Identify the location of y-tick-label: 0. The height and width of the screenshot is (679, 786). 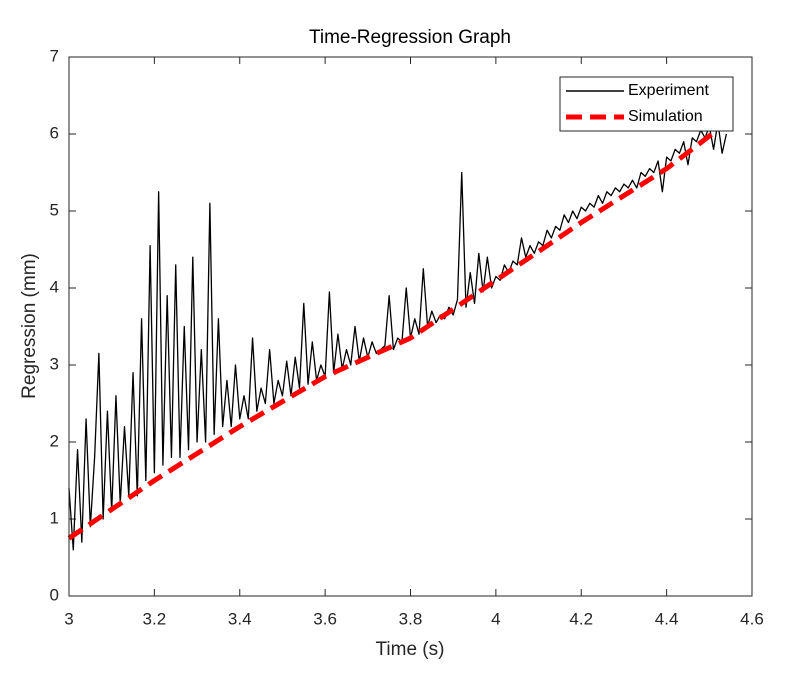
(54, 594).